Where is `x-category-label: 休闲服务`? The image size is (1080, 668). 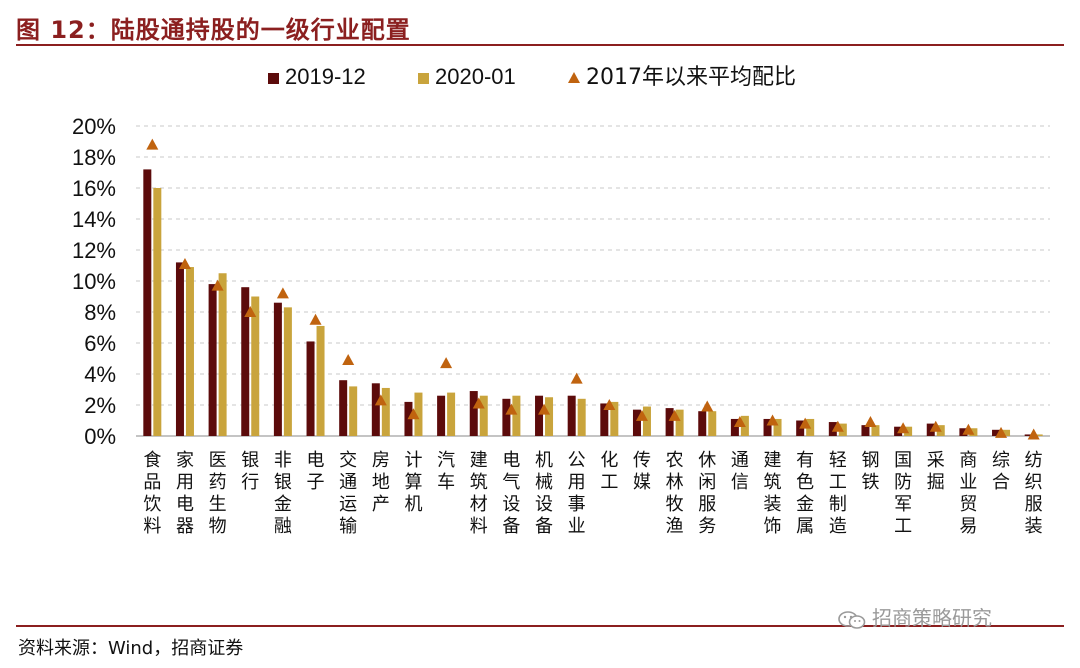 x-category-label: 休闲服务 is located at coordinates (707, 493).